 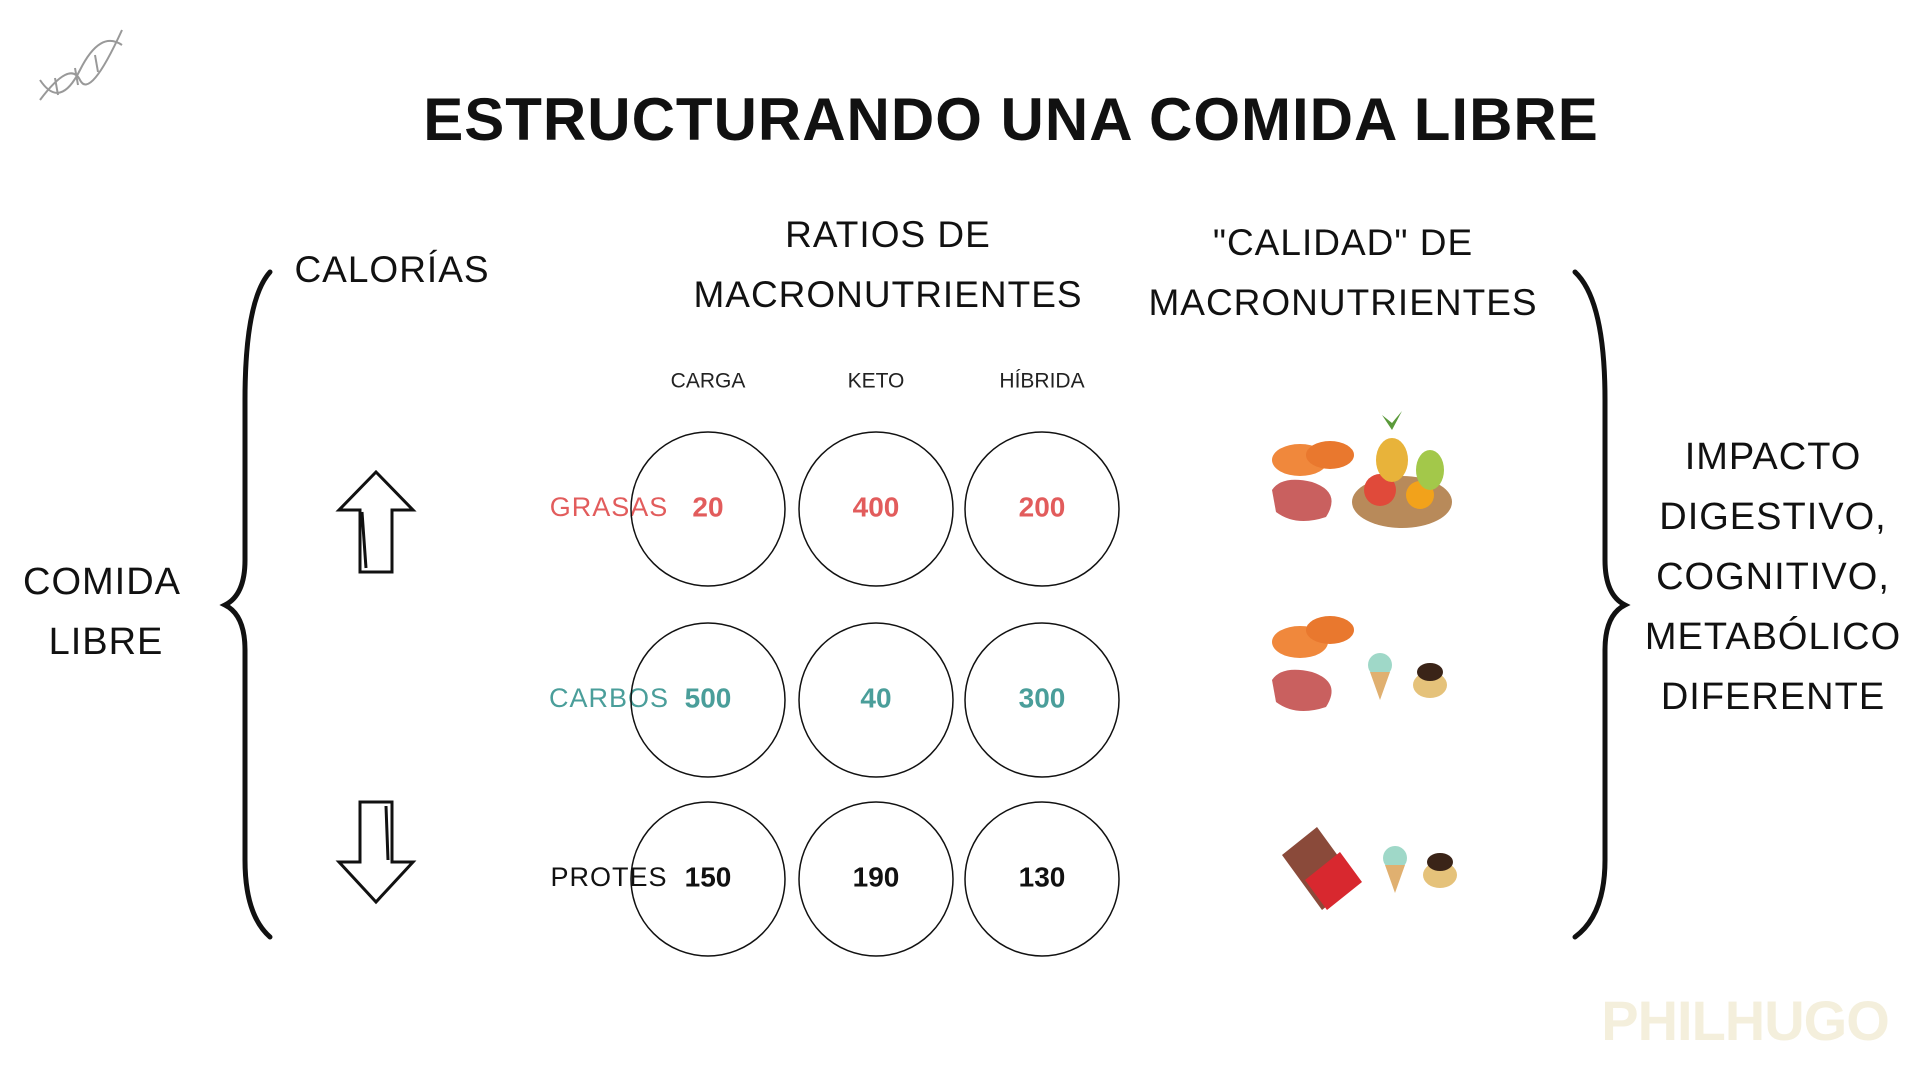 I want to click on impact-line: METABÓLICO, so click(x=1773, y=636).